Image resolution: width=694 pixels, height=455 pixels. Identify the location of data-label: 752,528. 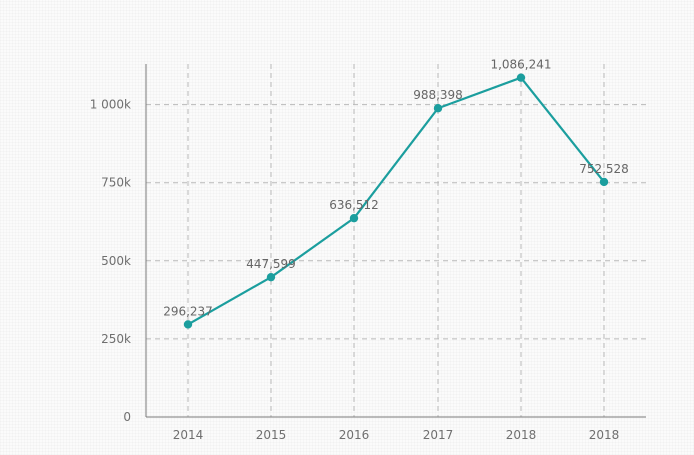
(604, 169).